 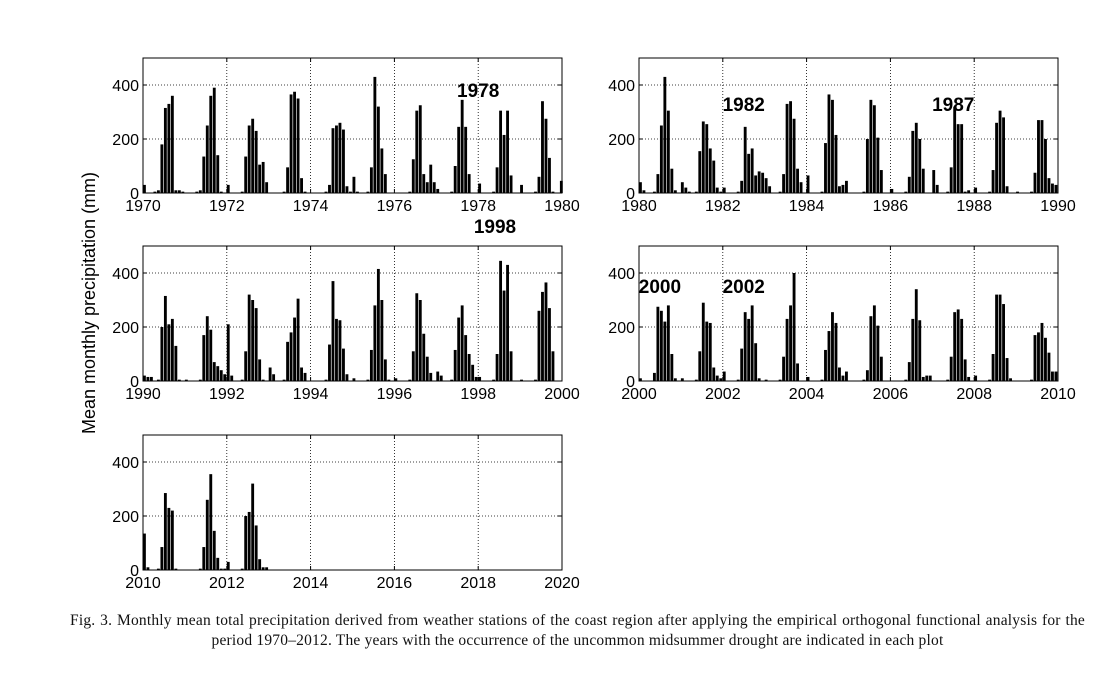 What do you see at coordinates (495, 227) in the screenshot?
I see `drought-year-annotation: 1998` at bounding box center [495, 227].